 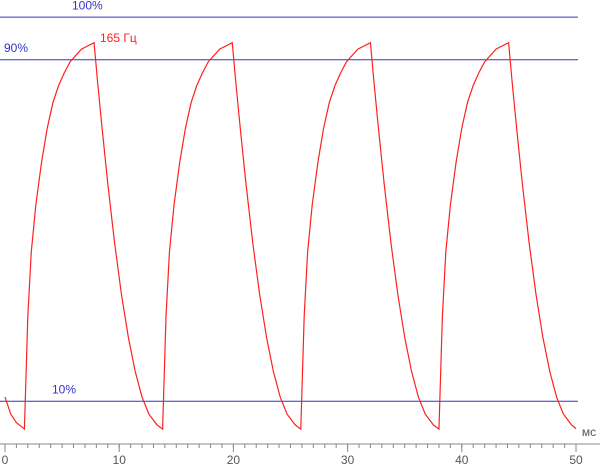 What do you see at coordinates (87, 6) in the screenshot?
I see `reference-label: 100%` at bounding box center [87, 6].